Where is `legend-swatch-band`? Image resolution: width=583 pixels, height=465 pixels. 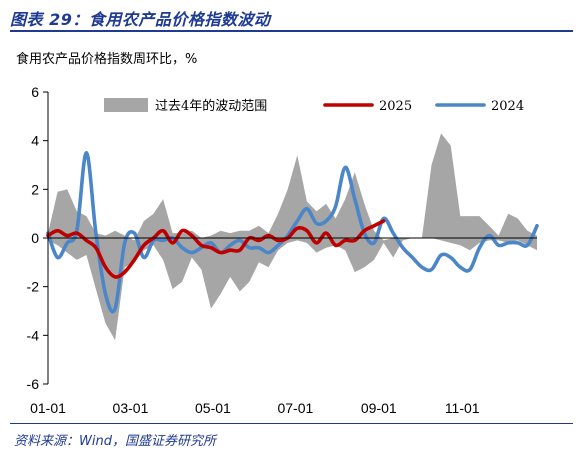
legend-swatch-band is located at coordinates (126, 105).